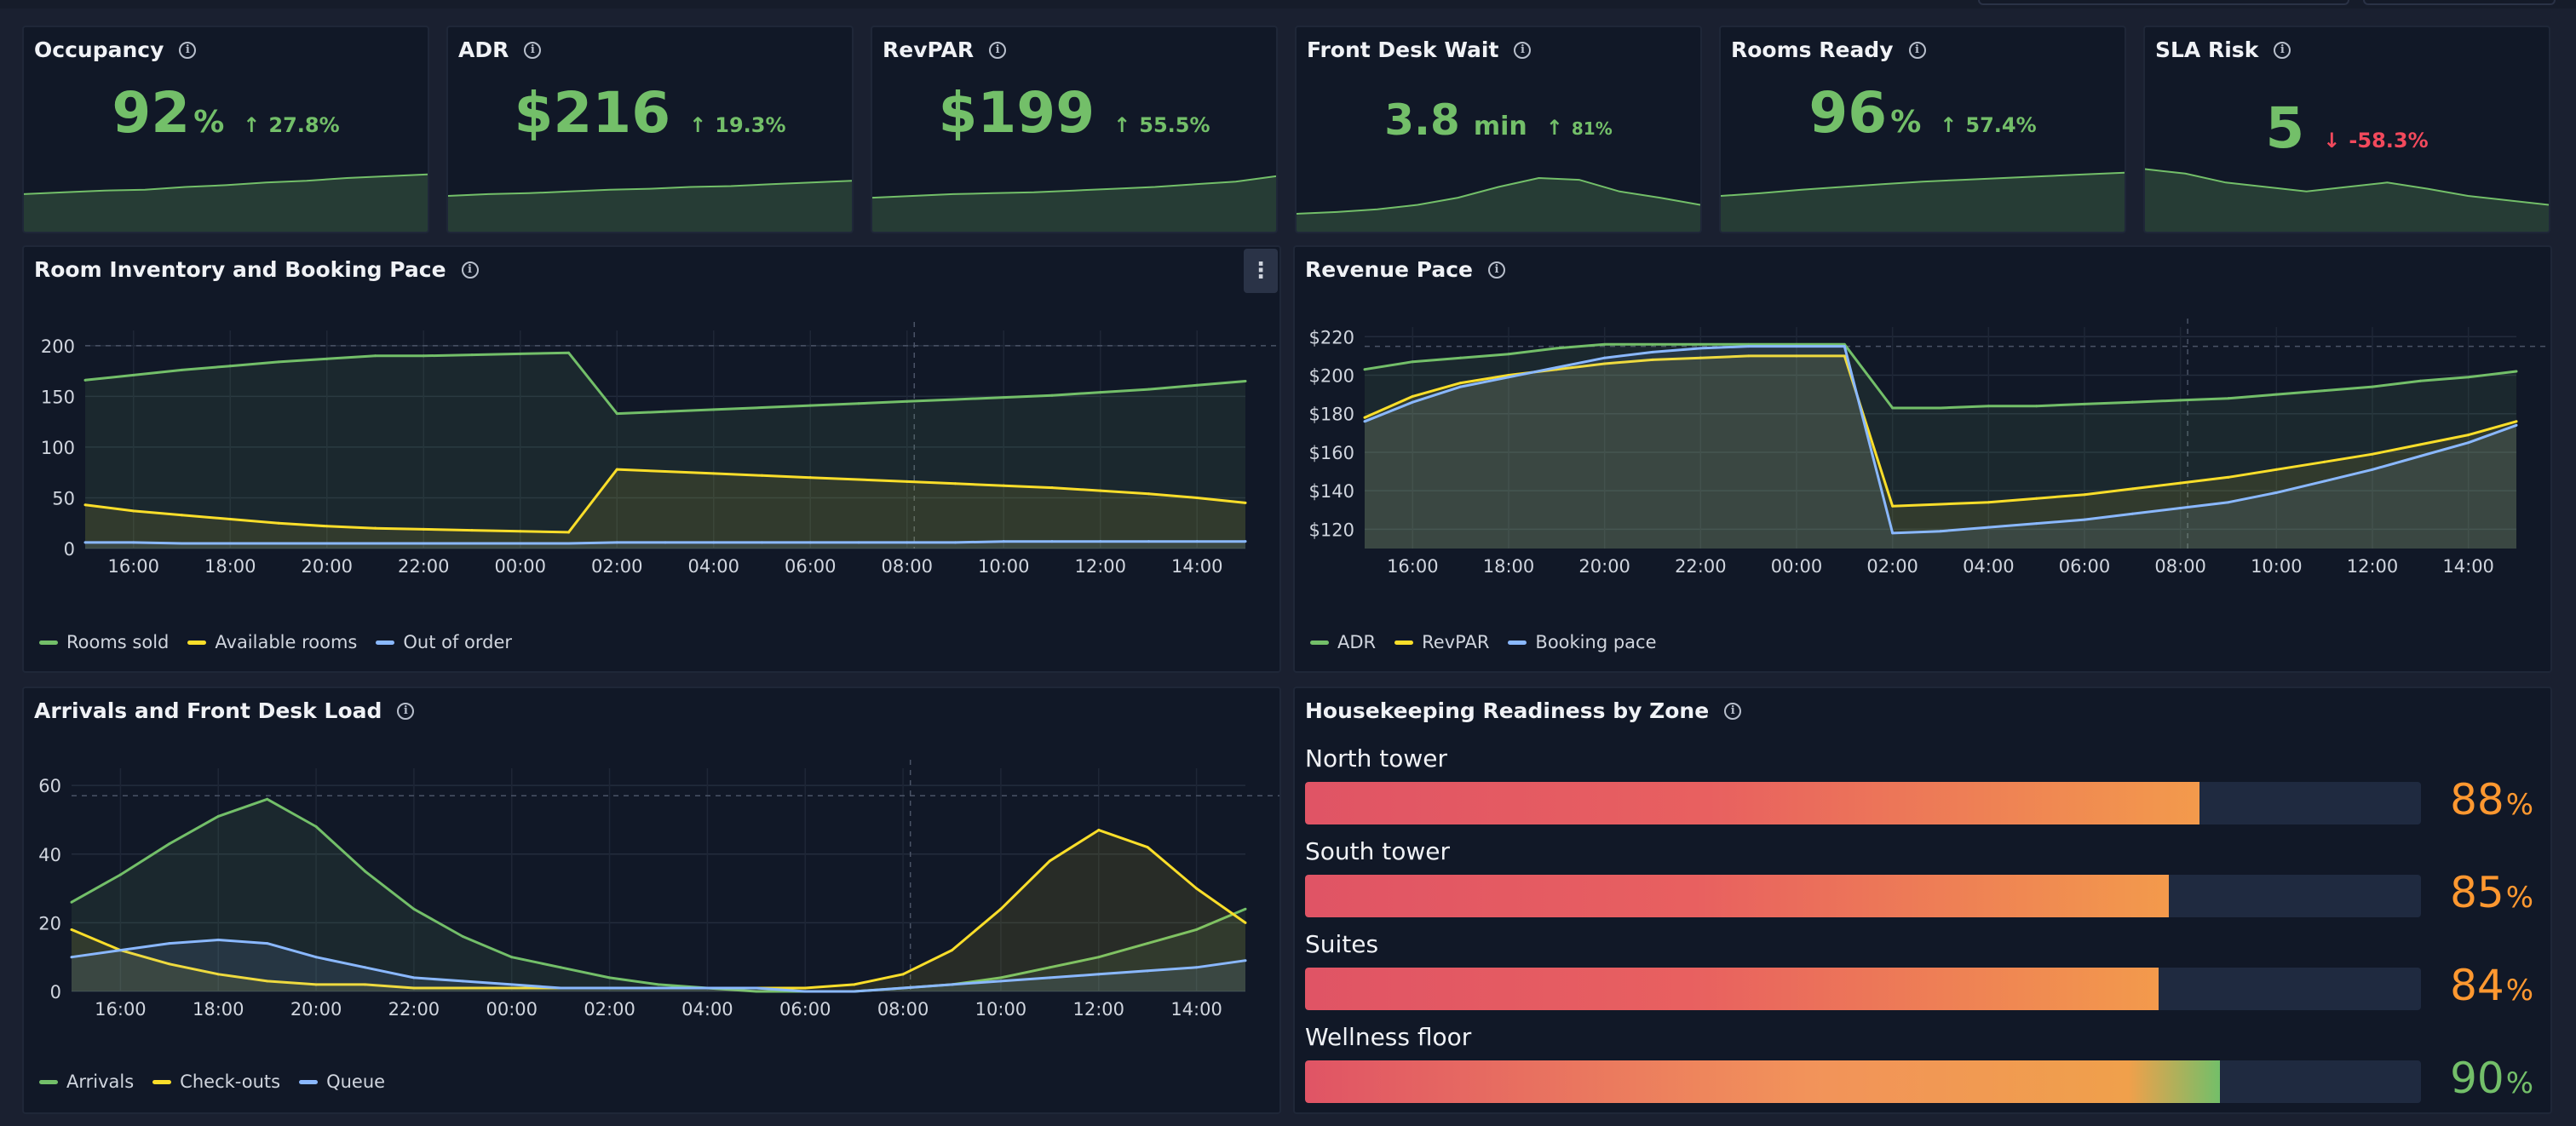 The width and height of the screenshot is (2576, 1126). What do you see at coordinates (1261, 271) in the screenshot?
I see `panel-menu-button: ⋮` at bounding box center [1261, 271].